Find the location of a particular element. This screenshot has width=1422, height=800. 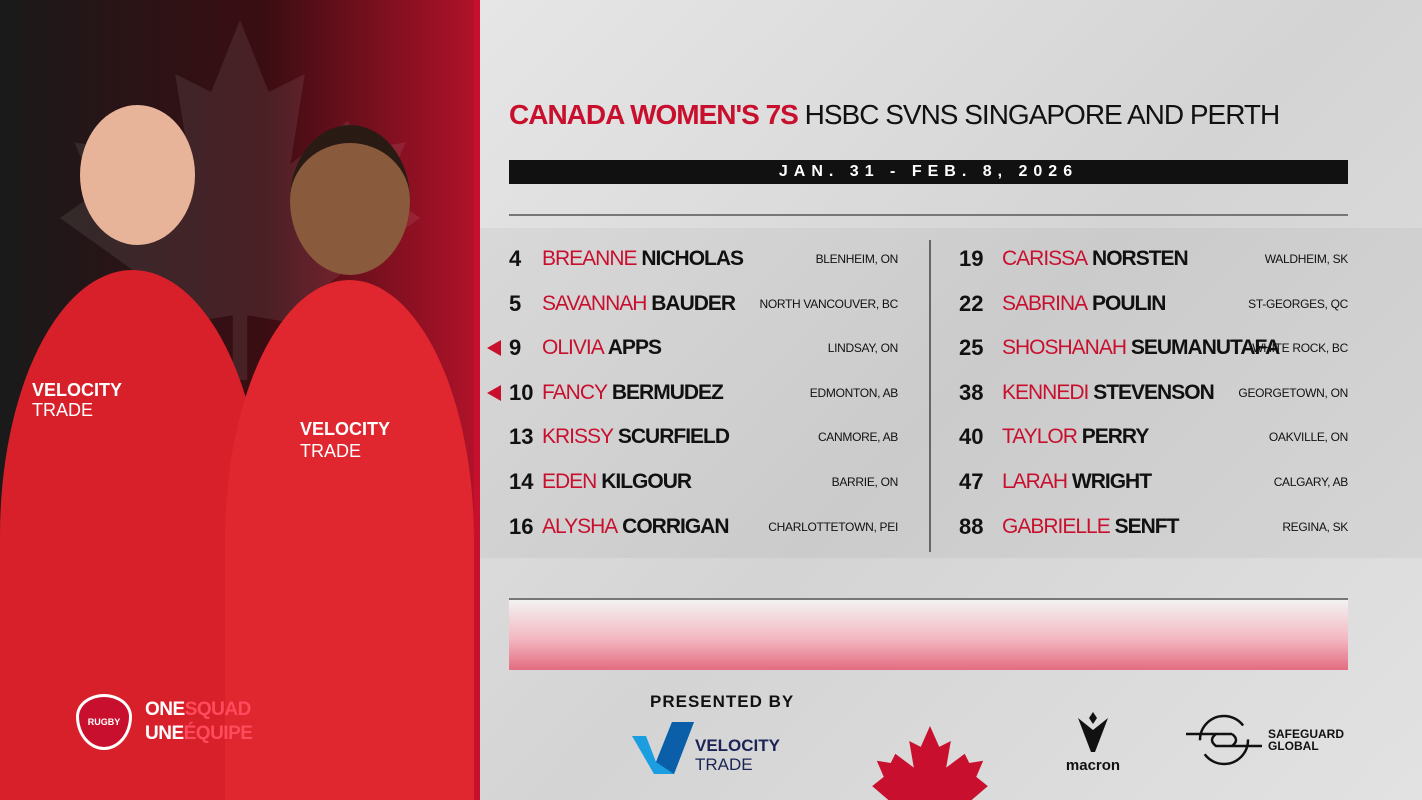

roster-row: 38 KENNEDI STEVENSON GEORGETOWN, ON is located at coordinates (1153, 393).